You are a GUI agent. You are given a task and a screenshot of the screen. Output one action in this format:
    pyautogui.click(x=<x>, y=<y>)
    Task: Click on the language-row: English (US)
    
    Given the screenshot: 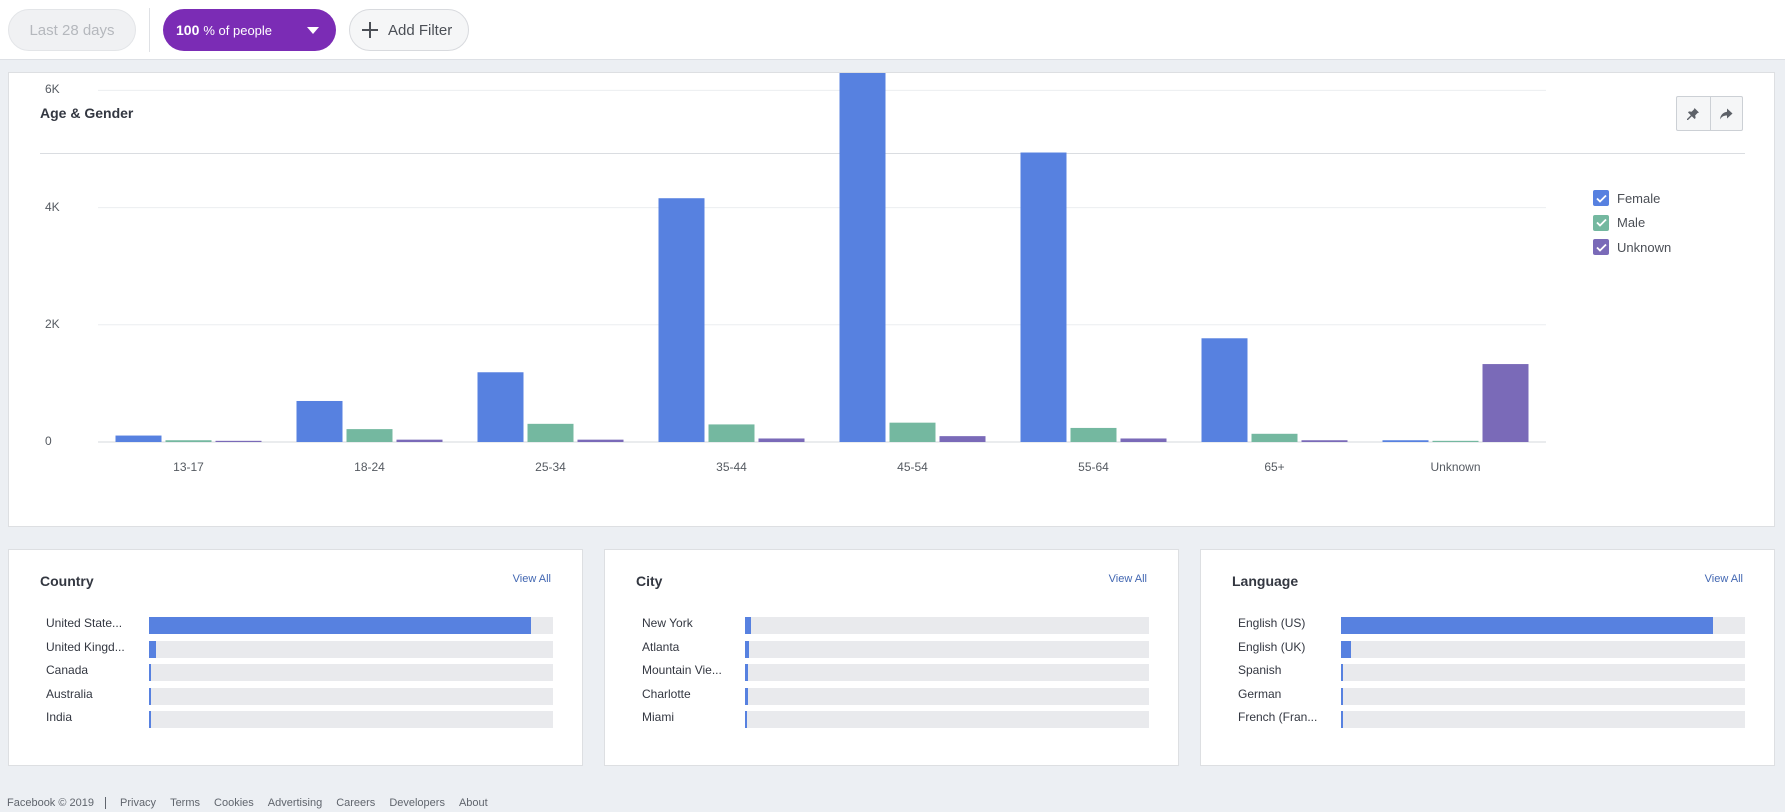 What is the action you would take?
    pyautogui.click(x=1488, y=625)
    